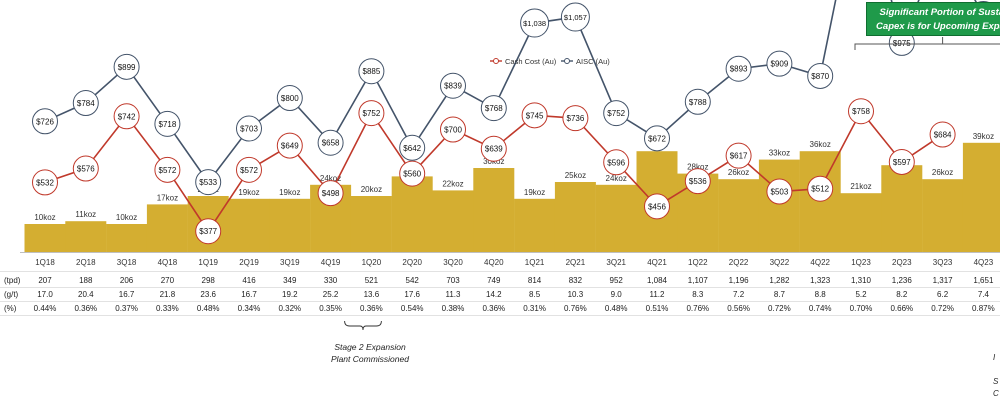 Image resolution: width=1000 pixels, height=410 pixels. What do you see at coordinates (86, 294) in the screenshot?
I see `table-cell: 20.4` at bounding box center [86, 294].